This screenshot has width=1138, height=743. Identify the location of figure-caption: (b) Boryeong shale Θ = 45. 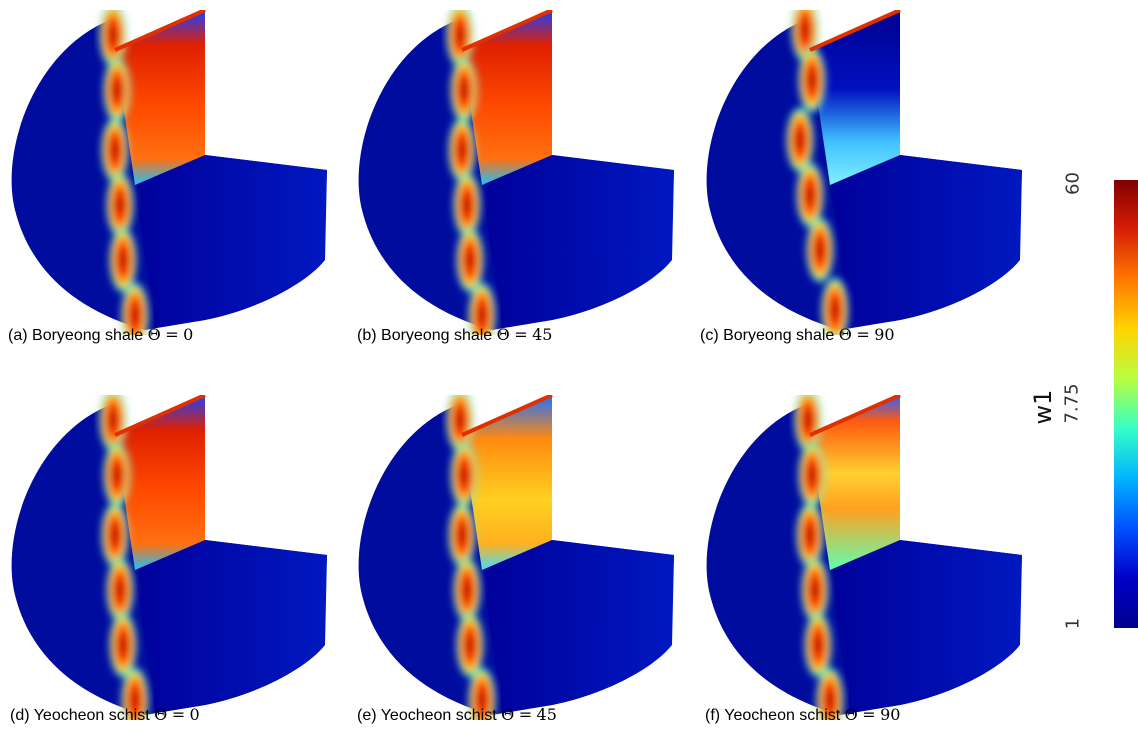
(454, 335).